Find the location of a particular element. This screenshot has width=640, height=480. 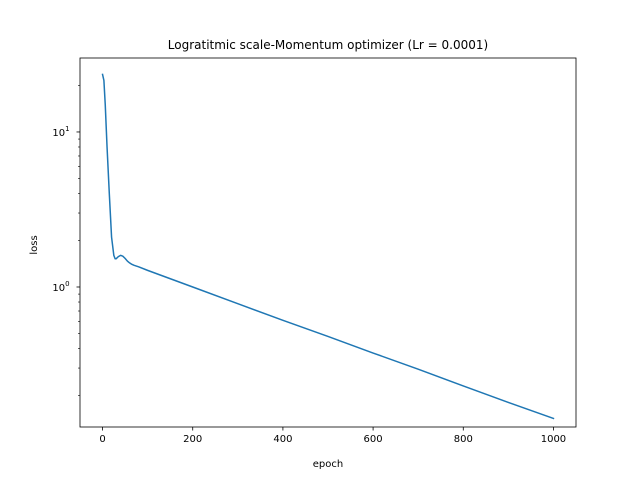

x-tick-label: 600 is located at coordinates (373, 439).